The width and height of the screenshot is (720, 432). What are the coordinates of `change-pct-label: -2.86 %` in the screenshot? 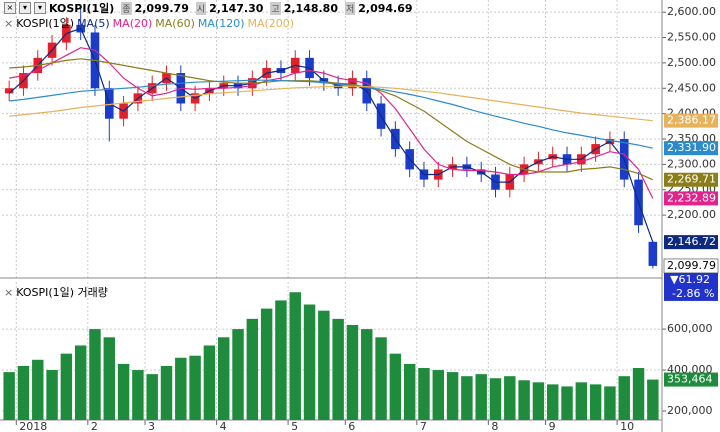 It's located at (693, 293).